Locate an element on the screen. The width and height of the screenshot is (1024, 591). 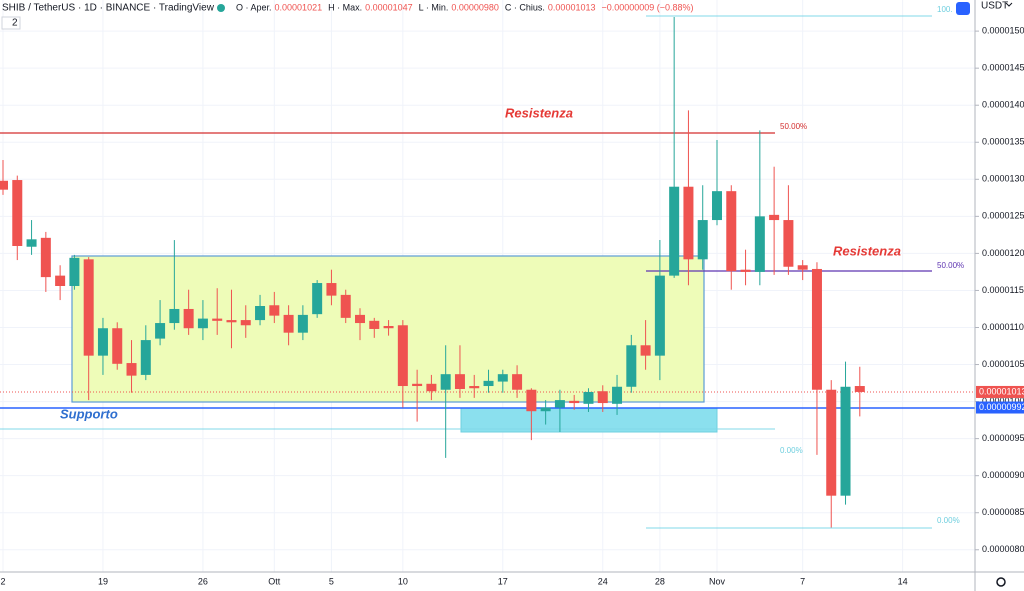
x-tick-label: 24 is located at coordinates (603, 581).